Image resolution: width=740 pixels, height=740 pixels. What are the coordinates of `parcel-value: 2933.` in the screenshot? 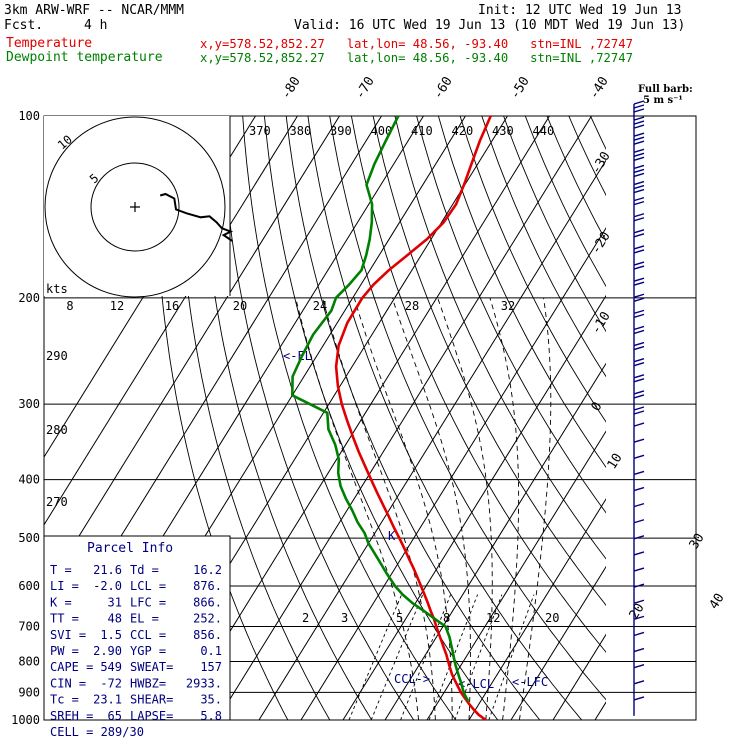 It's located at (204, 683).